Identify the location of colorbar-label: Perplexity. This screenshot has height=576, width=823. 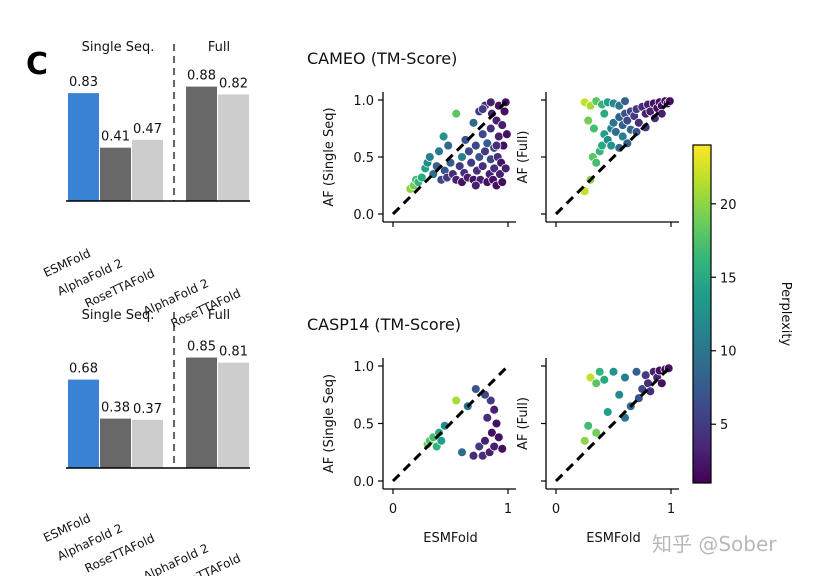
(785, 314).